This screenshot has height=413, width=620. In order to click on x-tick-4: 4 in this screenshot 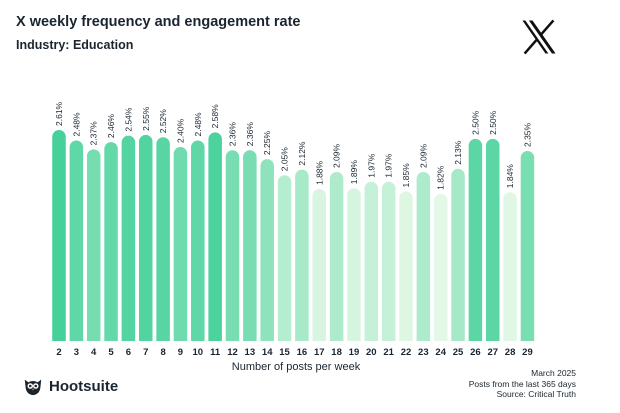, I will do `click(94, 352)`.